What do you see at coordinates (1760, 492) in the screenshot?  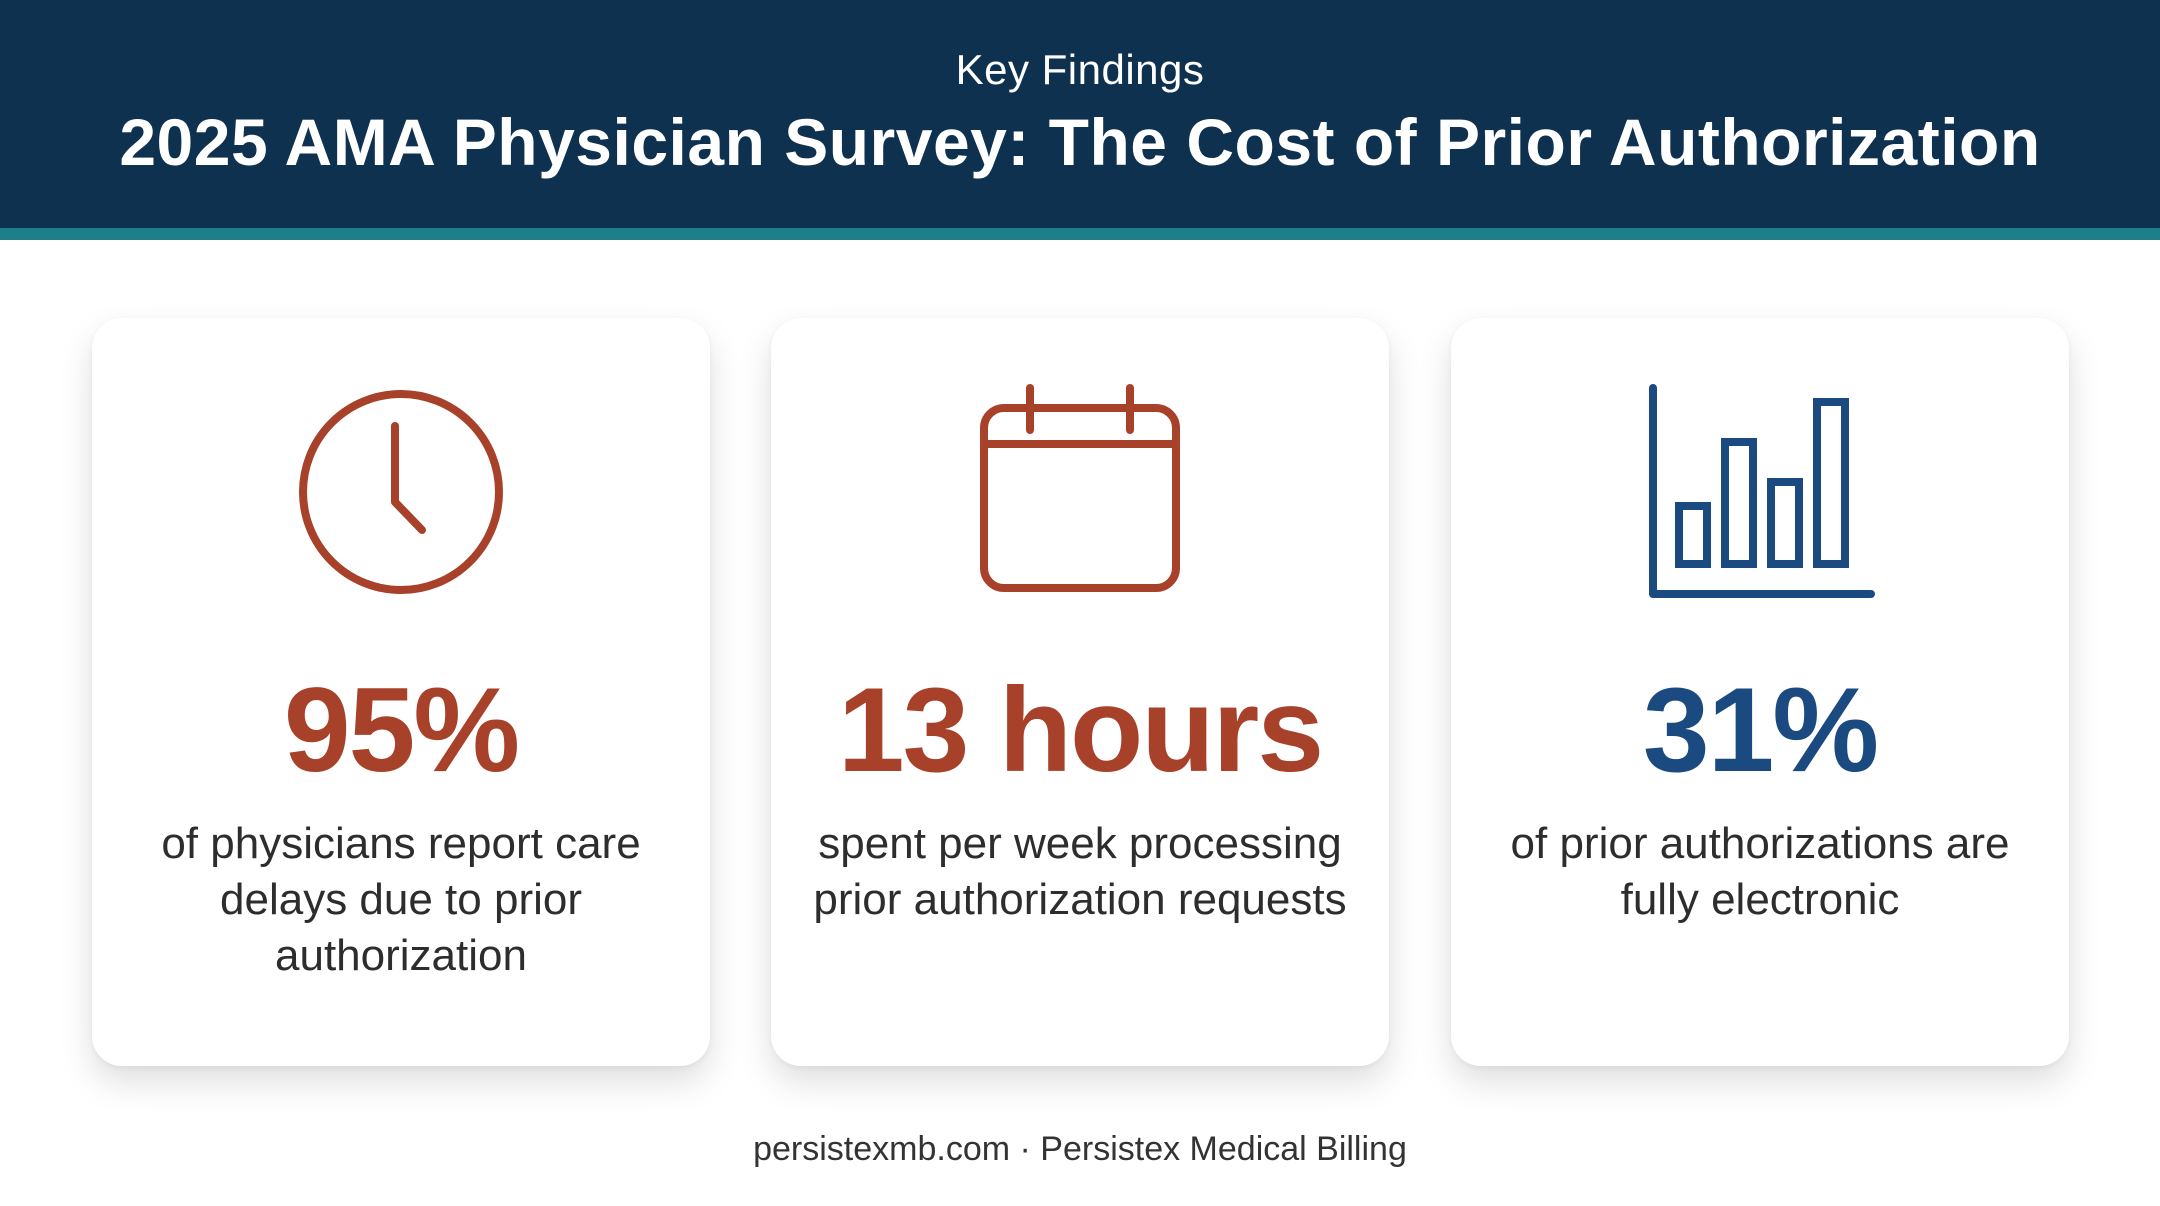 I see `bar-chart-icon` at bounding box center [1760, 492].